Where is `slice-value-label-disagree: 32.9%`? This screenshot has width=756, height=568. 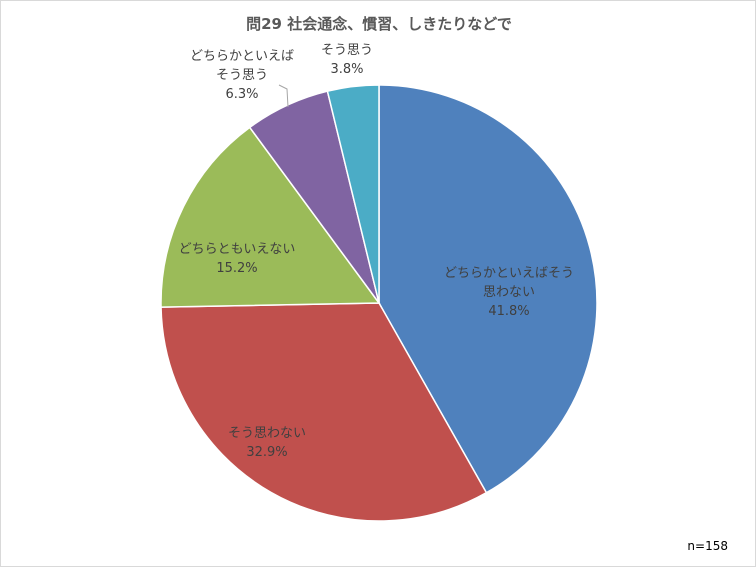
slice-value-label-disagree: 32.9% is located at coordinates (266, 452).